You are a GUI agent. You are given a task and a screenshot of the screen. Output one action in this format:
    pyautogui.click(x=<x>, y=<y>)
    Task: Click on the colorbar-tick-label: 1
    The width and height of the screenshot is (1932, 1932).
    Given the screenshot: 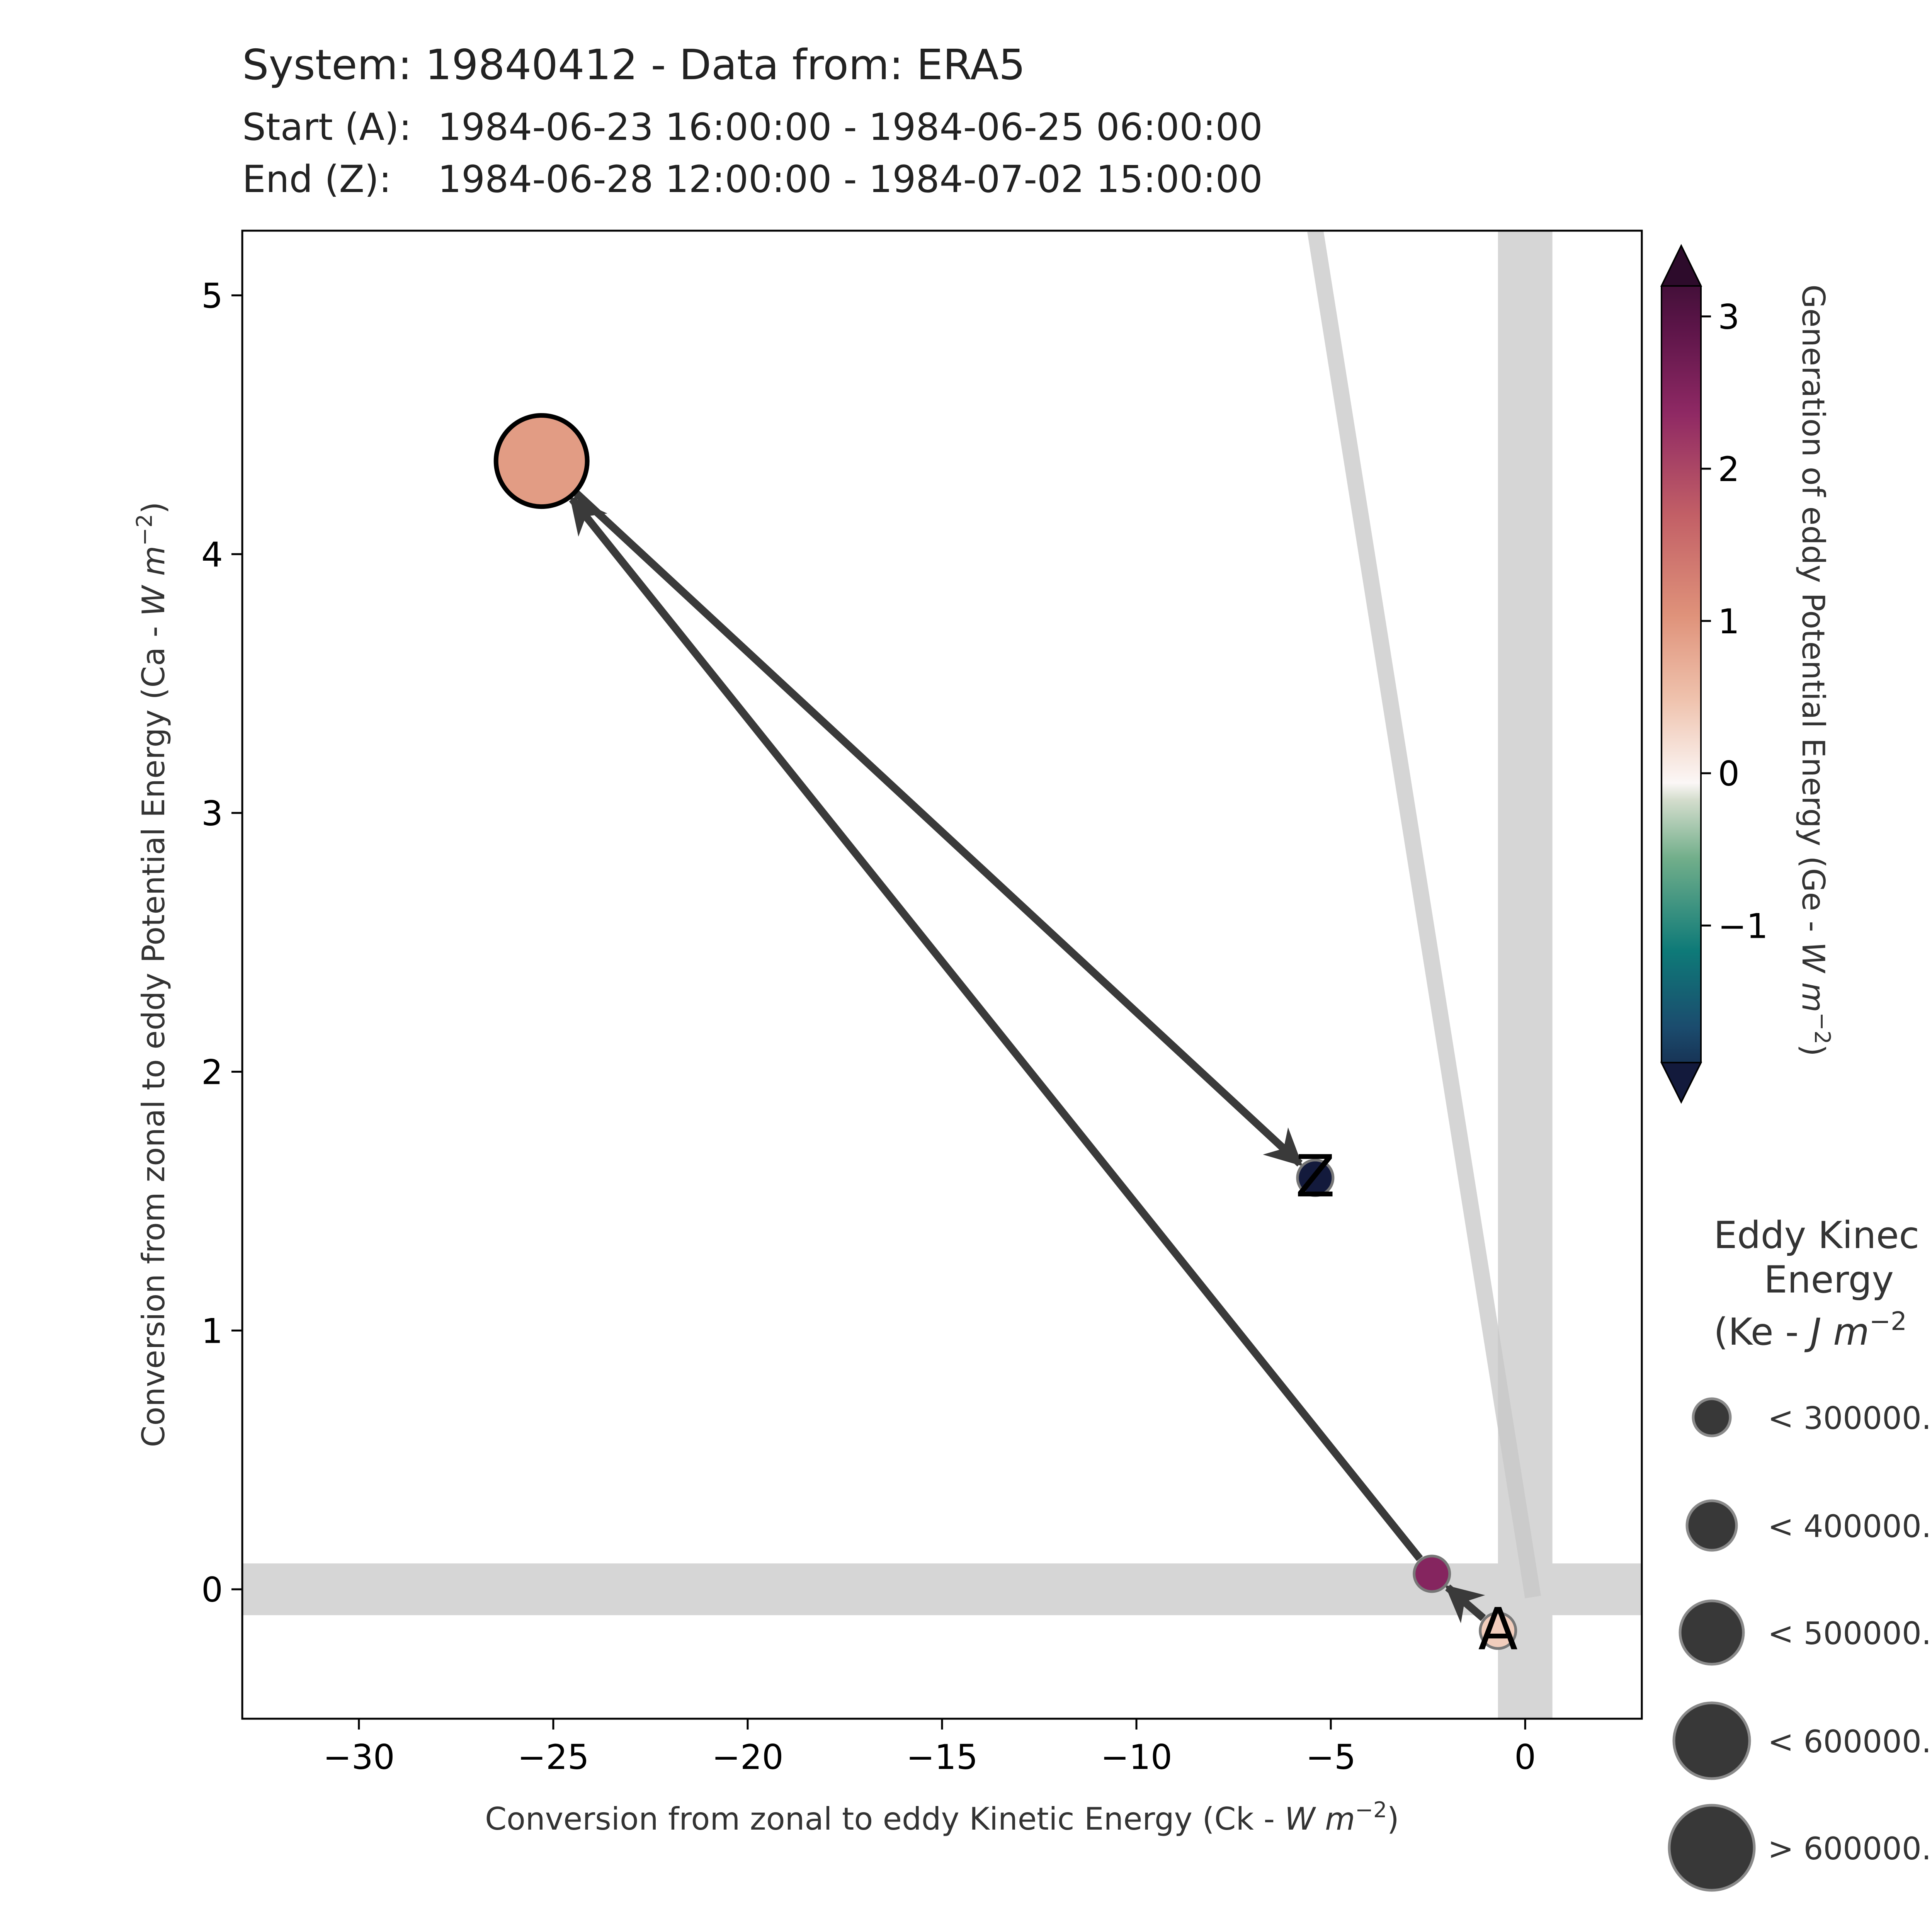 What is the action you would take?
    pyautogui.click(x=1729, y=621)
    